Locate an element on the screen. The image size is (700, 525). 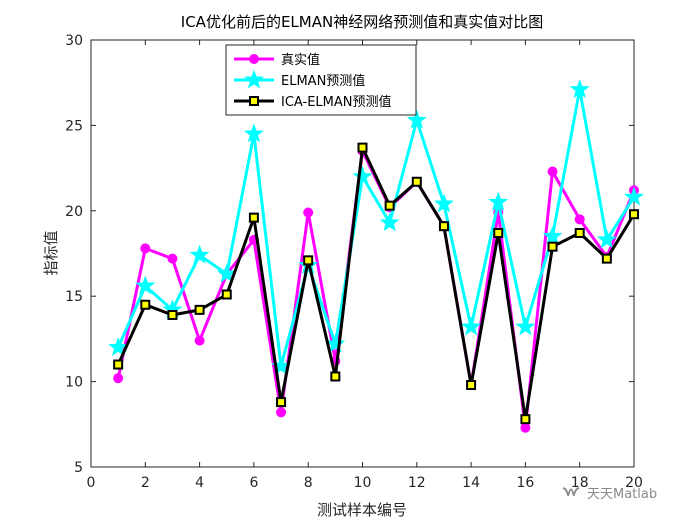
x-tick-label-2: 4 is located at coordinates (199, 483).